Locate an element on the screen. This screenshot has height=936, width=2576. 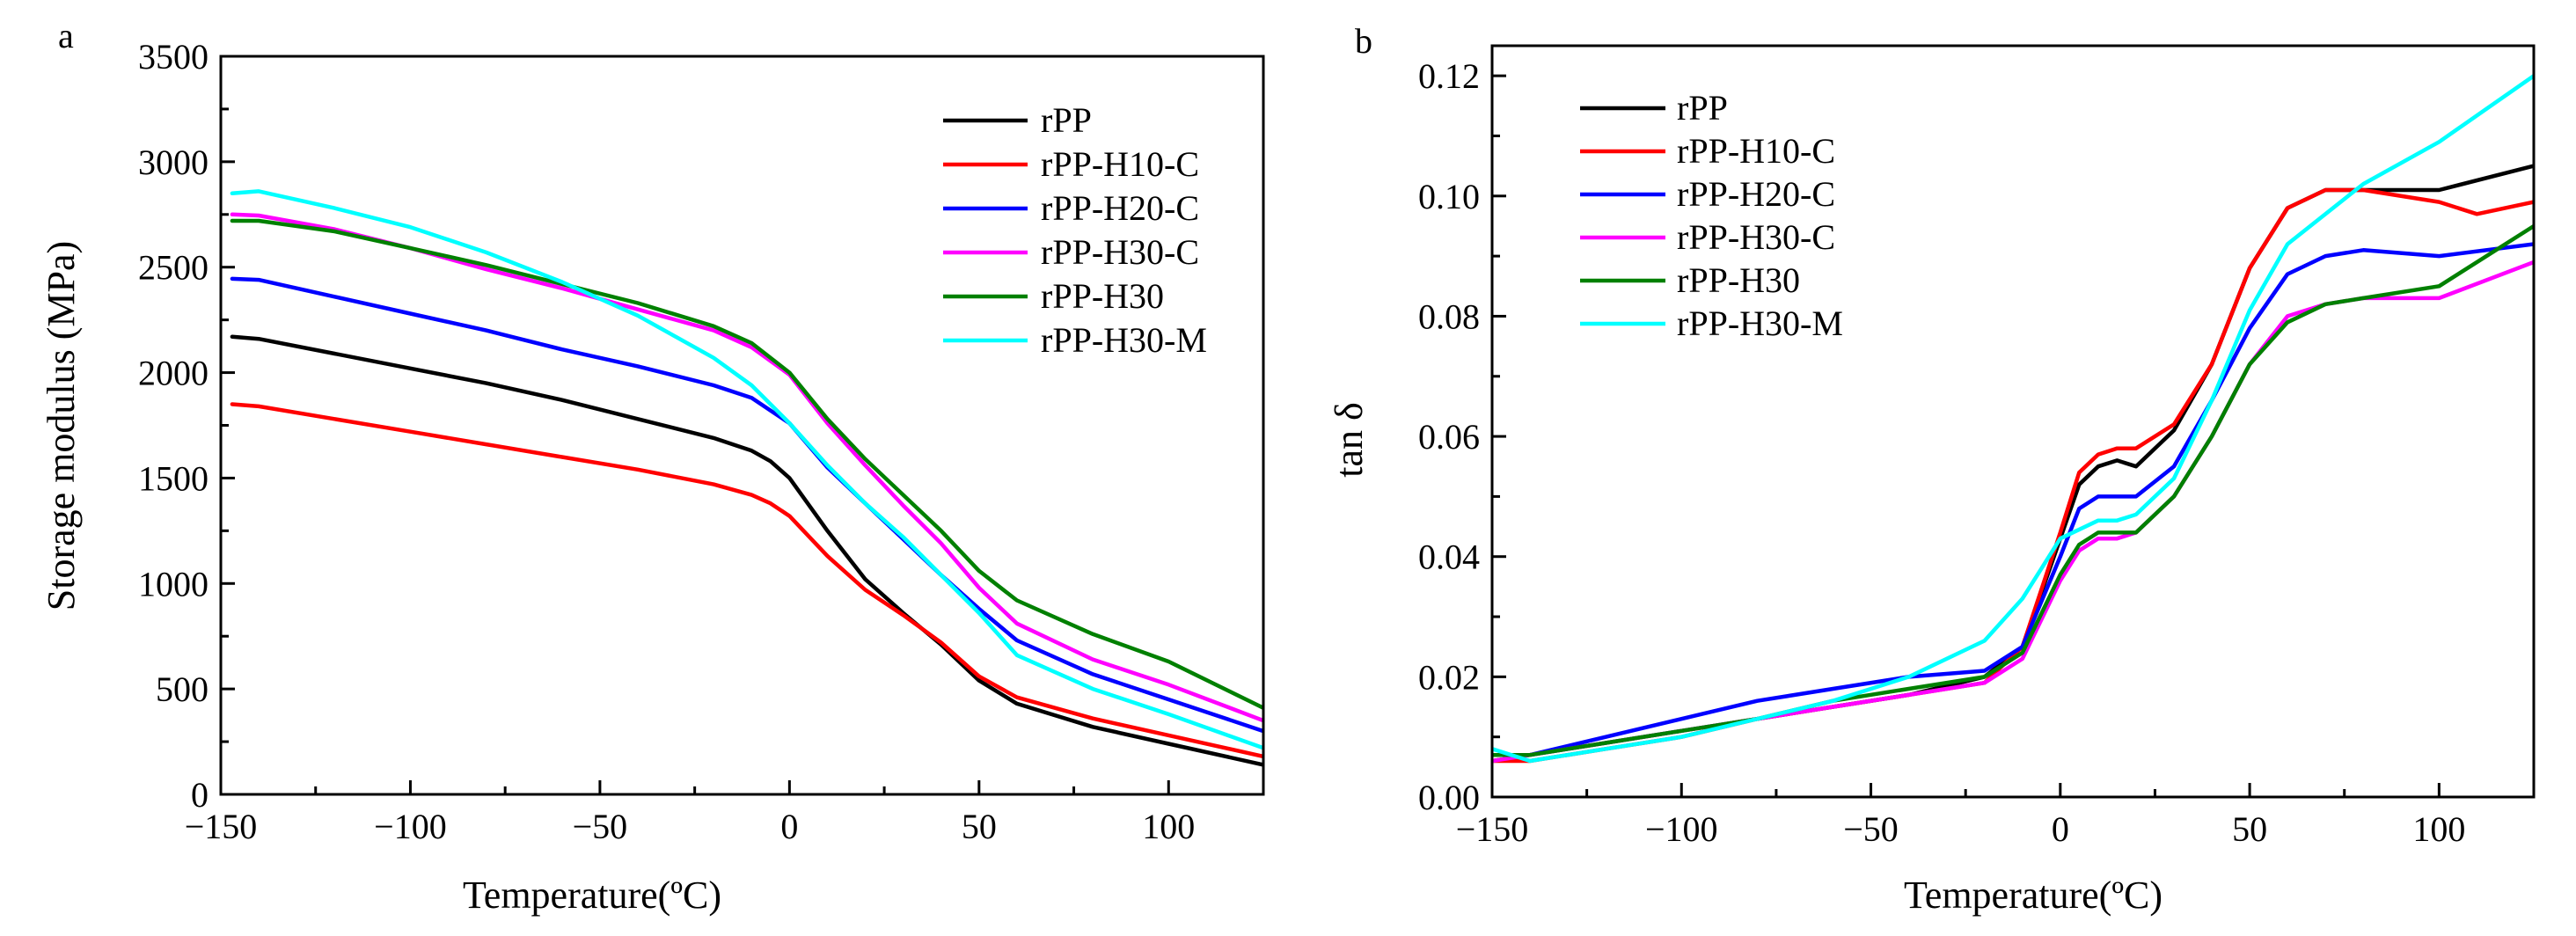
panel-a-legend-label: rPP is located at coordinates (1066, 120).